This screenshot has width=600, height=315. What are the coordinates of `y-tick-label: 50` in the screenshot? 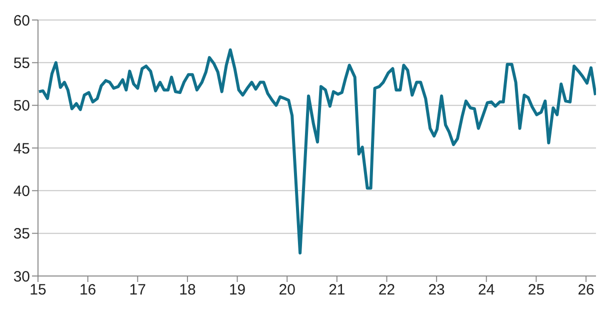 It's located at (21, 106).